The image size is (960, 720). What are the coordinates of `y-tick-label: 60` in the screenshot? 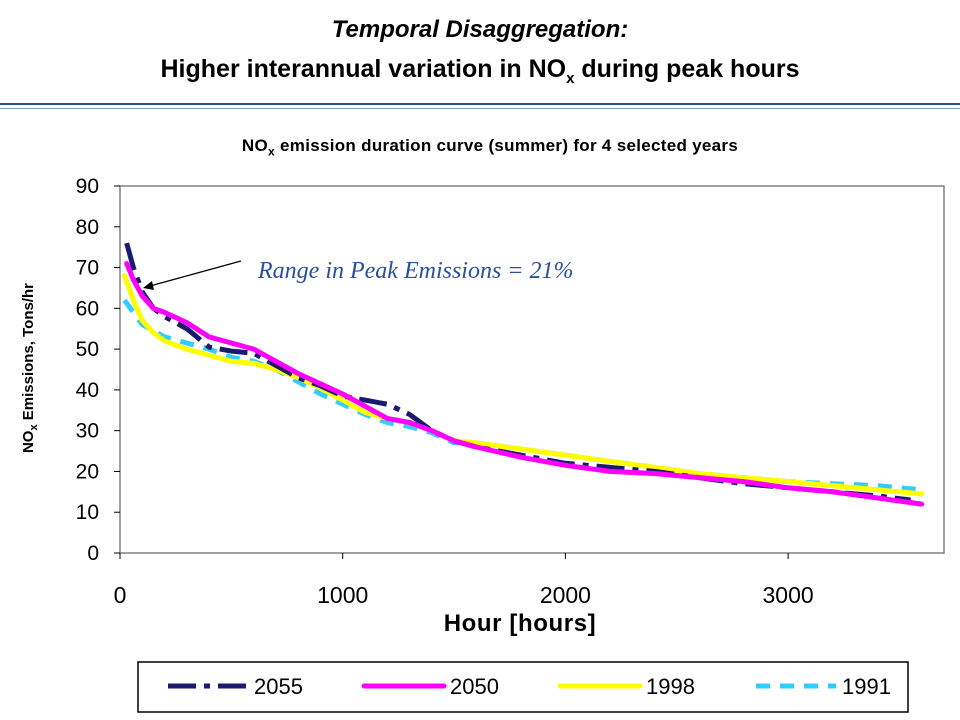 It's located at (87, 308).